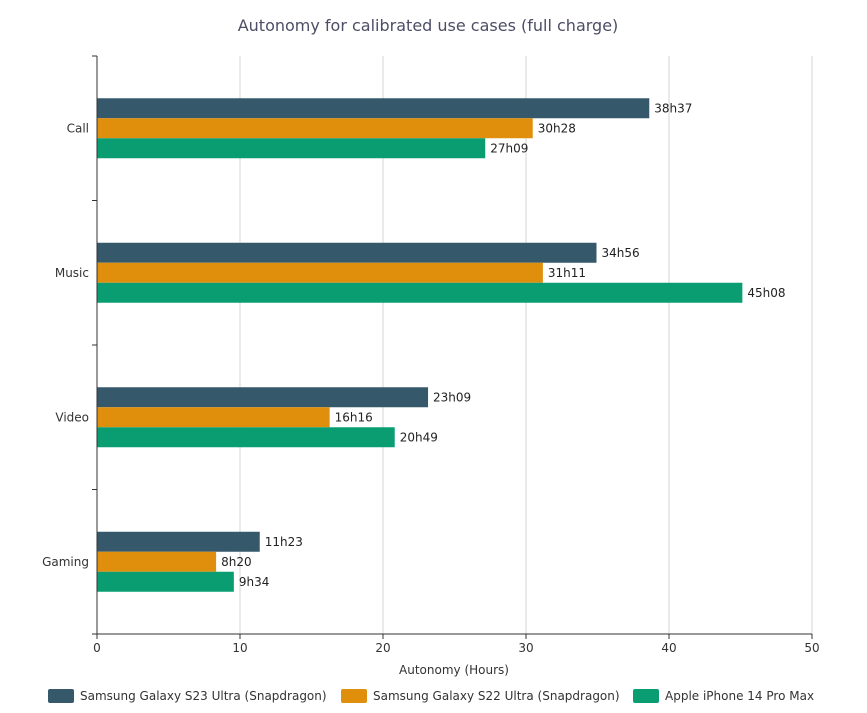 This screenshot has width=867, height=713. Describe the element at coordinates (254, 582) in the screenshot. I see `bar-label-s2-c3: 9h34` at that location.